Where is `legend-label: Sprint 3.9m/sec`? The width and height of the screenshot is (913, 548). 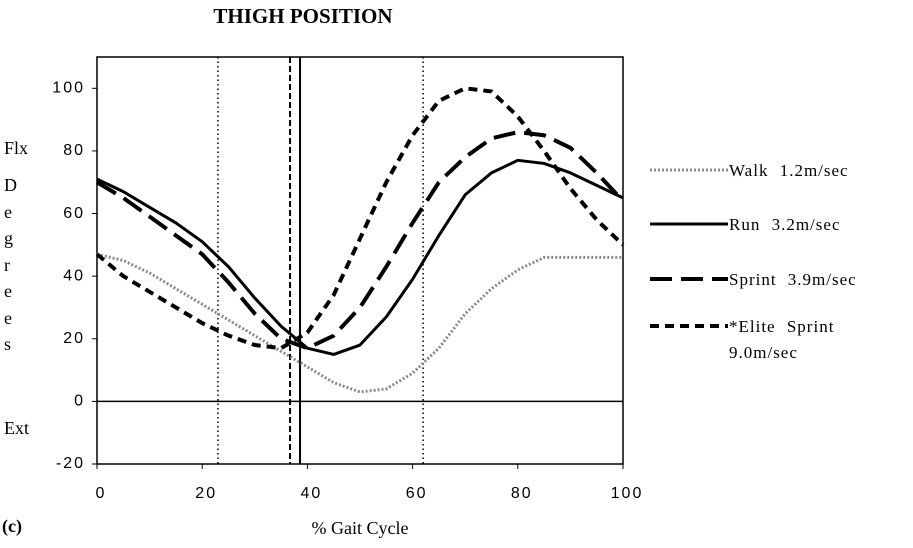 legend-label: Sprint 3.9m/sec is located at coordinates (793, 279).